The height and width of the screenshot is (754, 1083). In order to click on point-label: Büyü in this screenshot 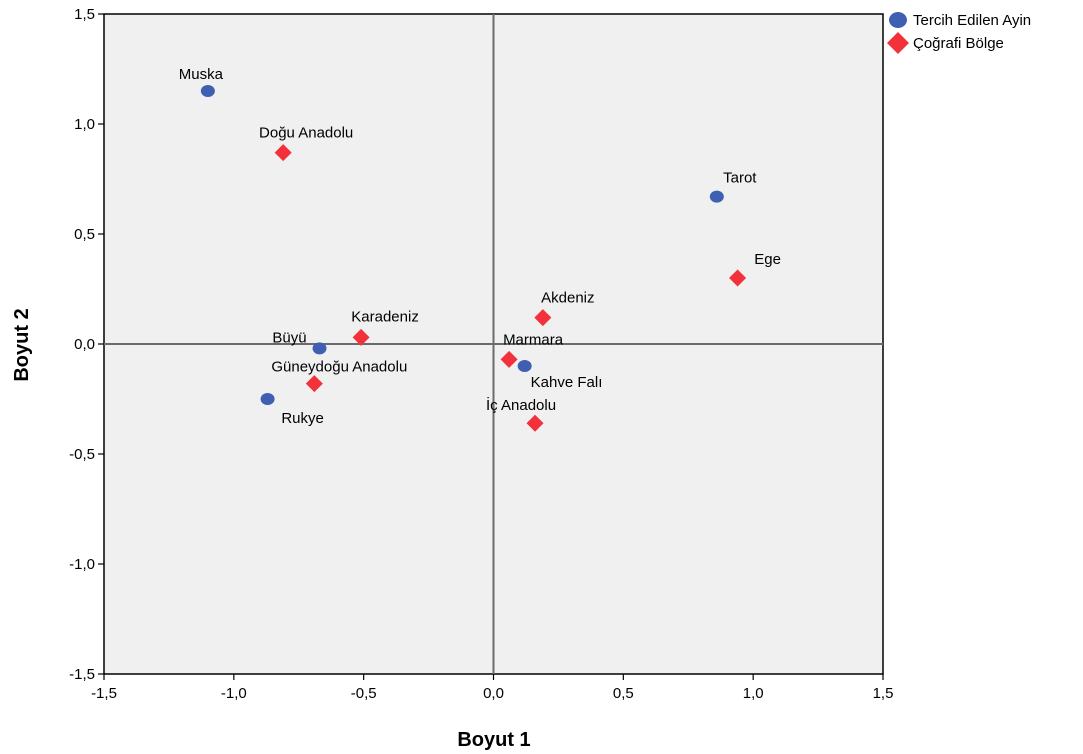, I will do `click(289, 337)`.